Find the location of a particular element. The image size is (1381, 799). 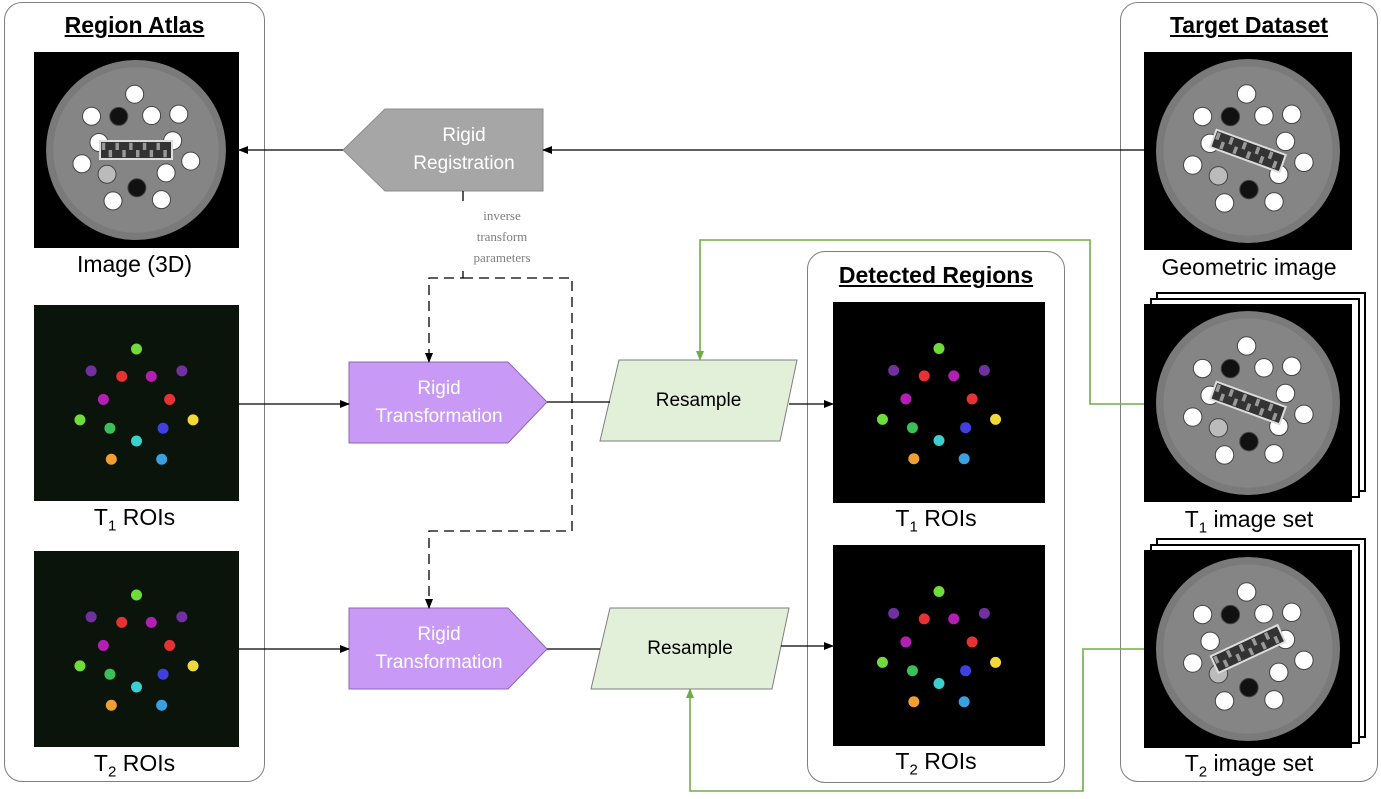

resample-t1-node is located at coordinates (698, 400).